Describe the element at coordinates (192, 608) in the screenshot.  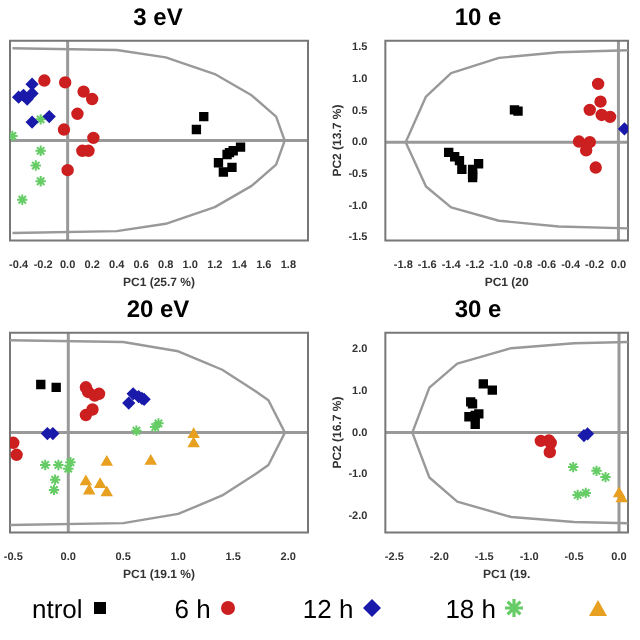
I see `legend-label: 6 h` at that location.